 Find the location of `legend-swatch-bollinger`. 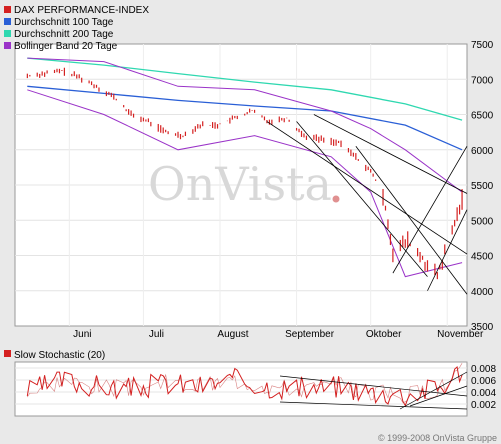

legend-swatch-bollinger is located at coordinates (7, 45).